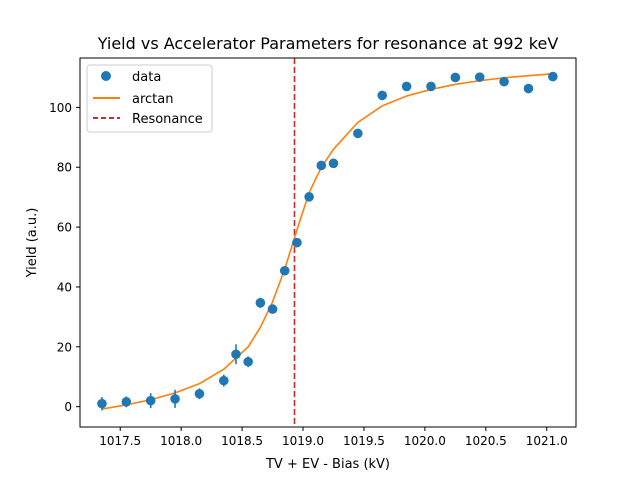  I want to click on x-tick-label: 1017.5, so click(120, 441).